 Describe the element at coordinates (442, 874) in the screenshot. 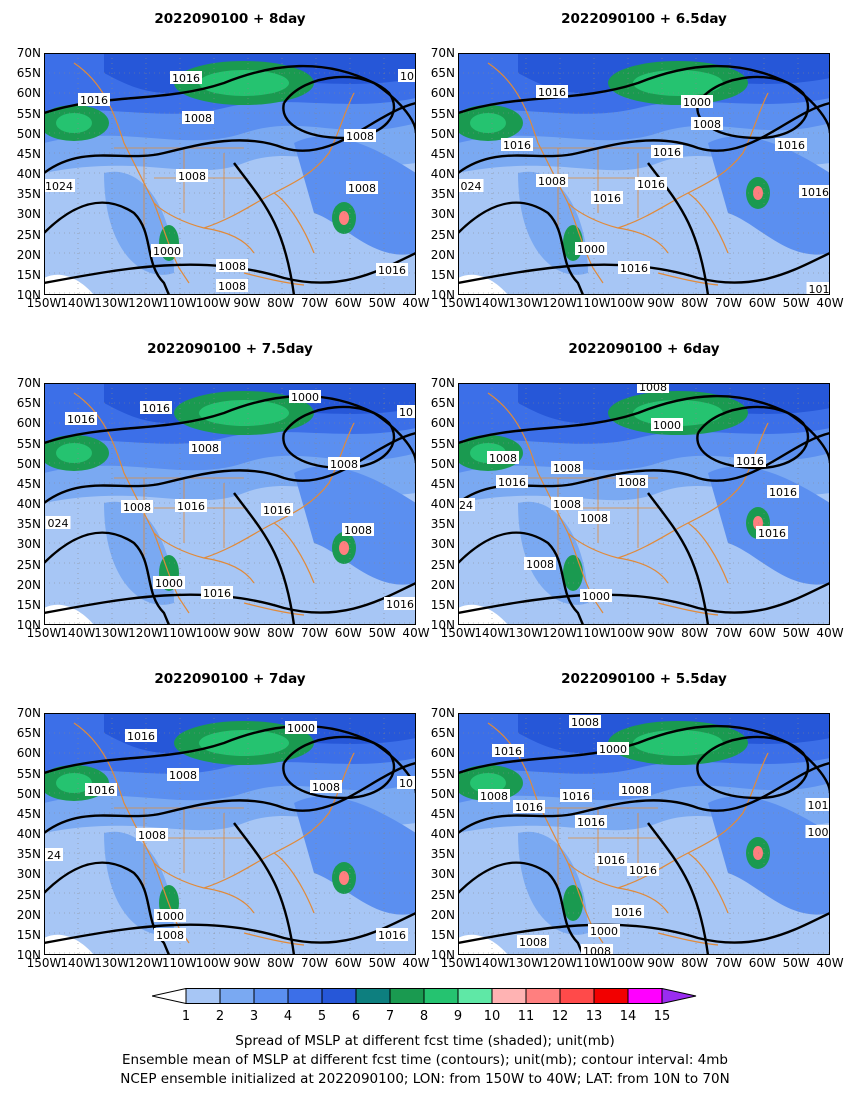

I see `latitude-tick-label: 30N` at that location.